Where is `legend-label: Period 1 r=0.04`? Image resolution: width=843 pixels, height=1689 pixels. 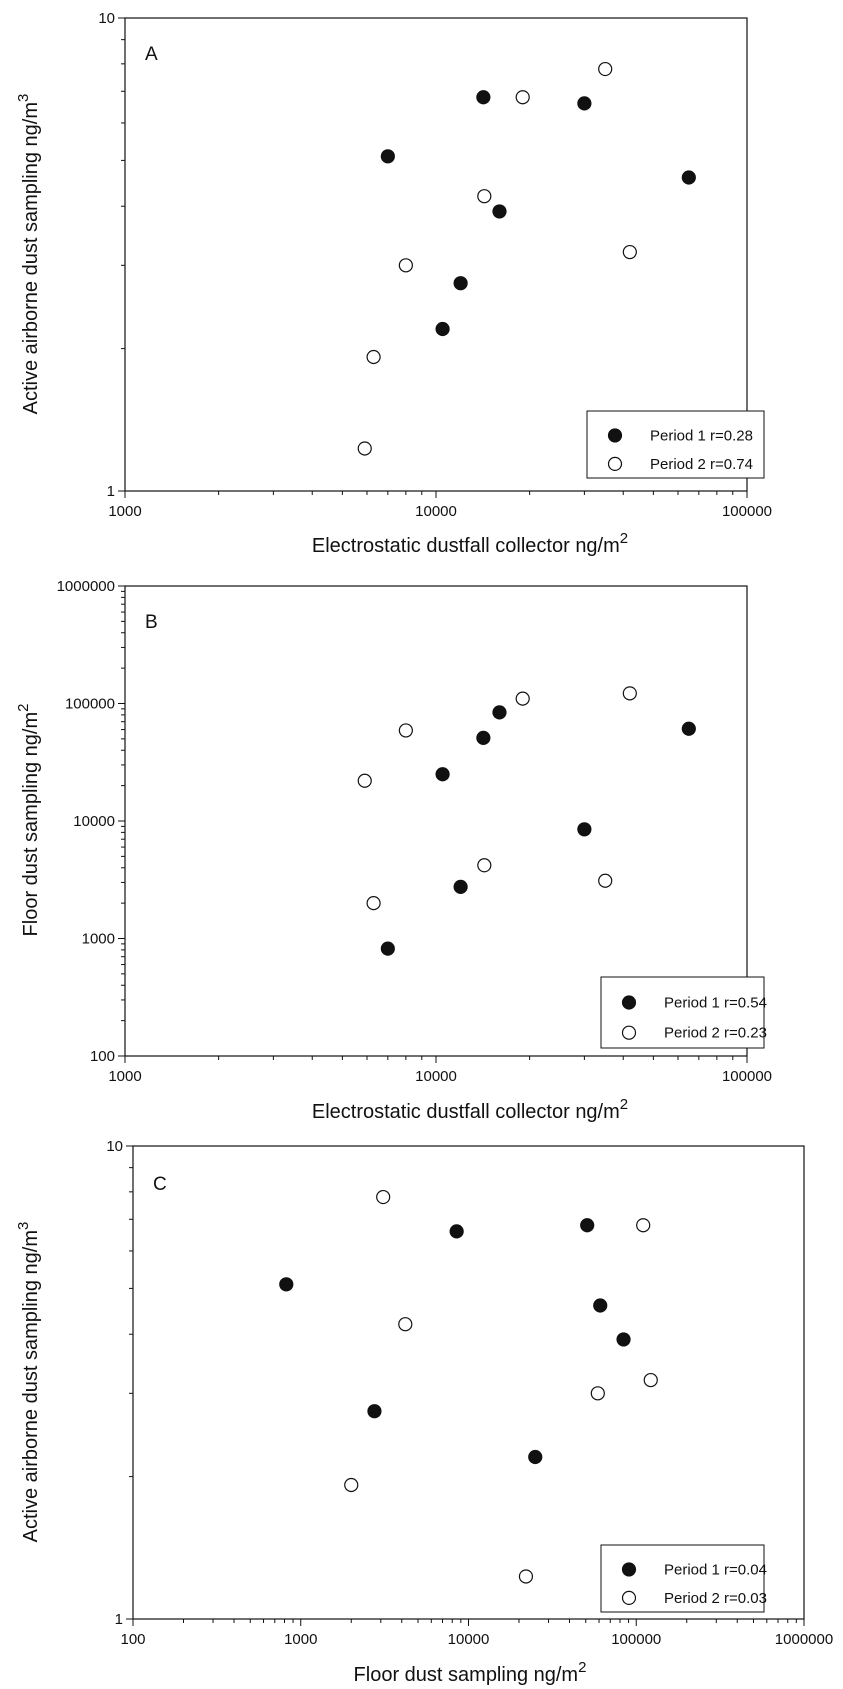
legend-label: Period 1 r=0.04 is located at coordinates (715, 1569).